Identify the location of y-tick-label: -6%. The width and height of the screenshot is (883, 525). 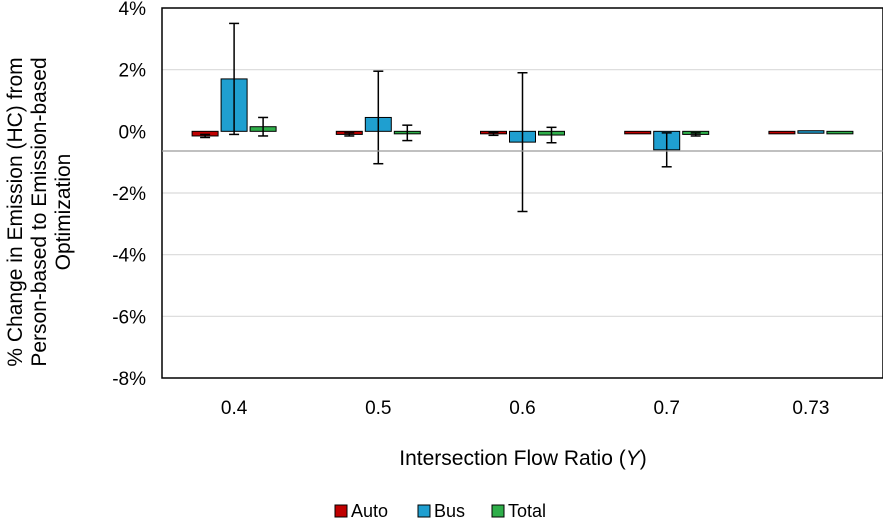
(129, 317).